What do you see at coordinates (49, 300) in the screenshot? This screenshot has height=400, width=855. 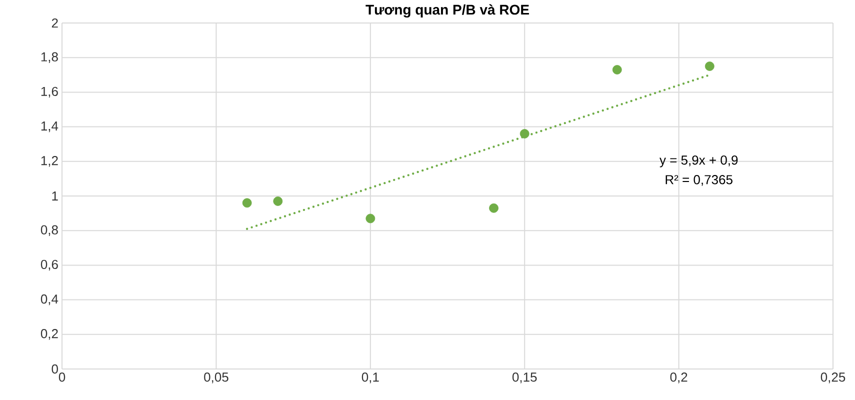 I see `y-tick-label: 0,4` at bounding box center [49, 300].